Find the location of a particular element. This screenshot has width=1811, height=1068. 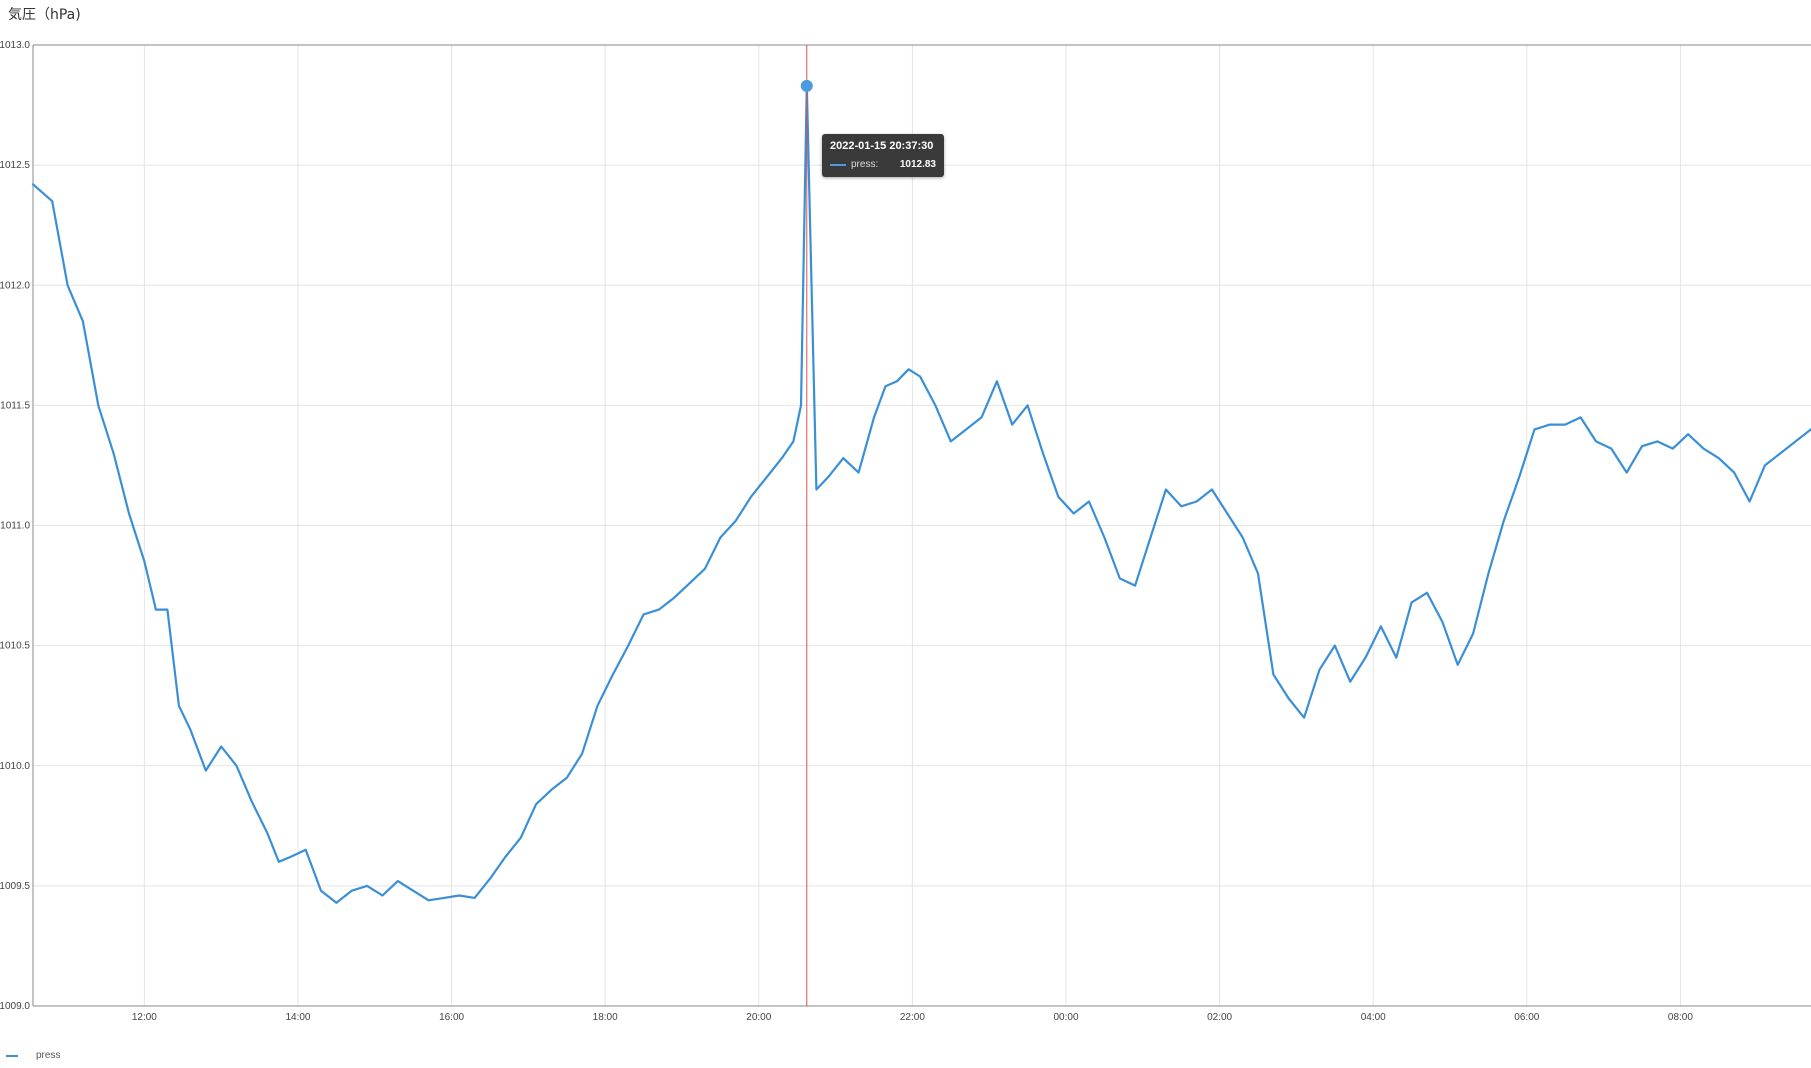

y-tick-label: 1012.5 is located at coordinates (15, 165).